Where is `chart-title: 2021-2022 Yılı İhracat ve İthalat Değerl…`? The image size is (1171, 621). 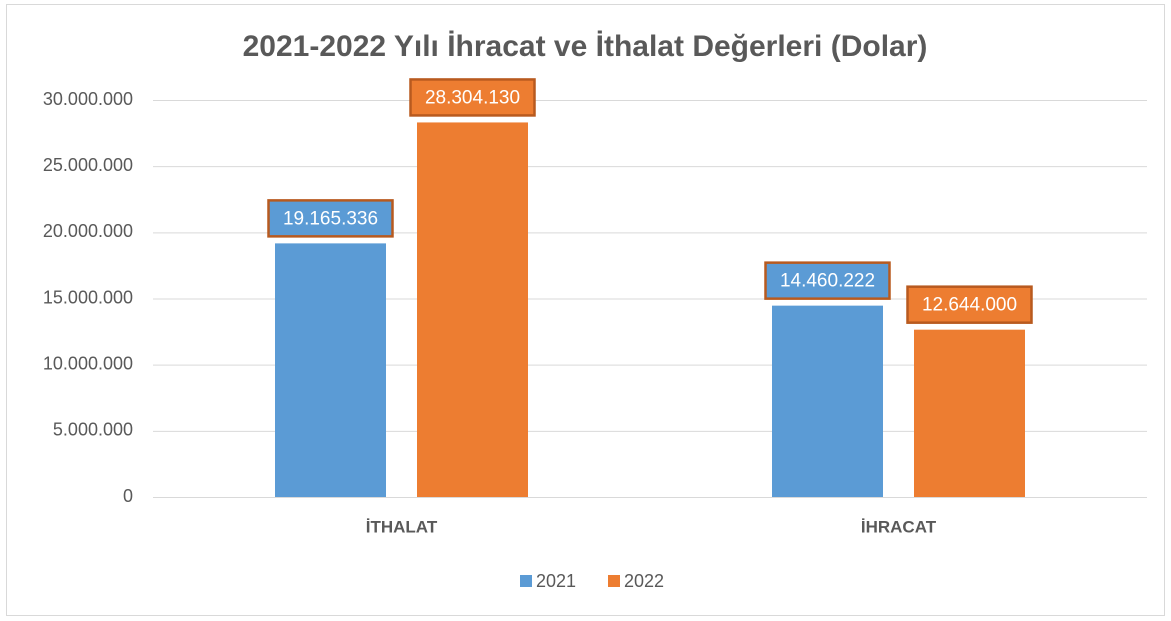
chart-title: 2021-2022 Yılı İhracat ve İthalat Değerl… is located at coordinates (585, 46).